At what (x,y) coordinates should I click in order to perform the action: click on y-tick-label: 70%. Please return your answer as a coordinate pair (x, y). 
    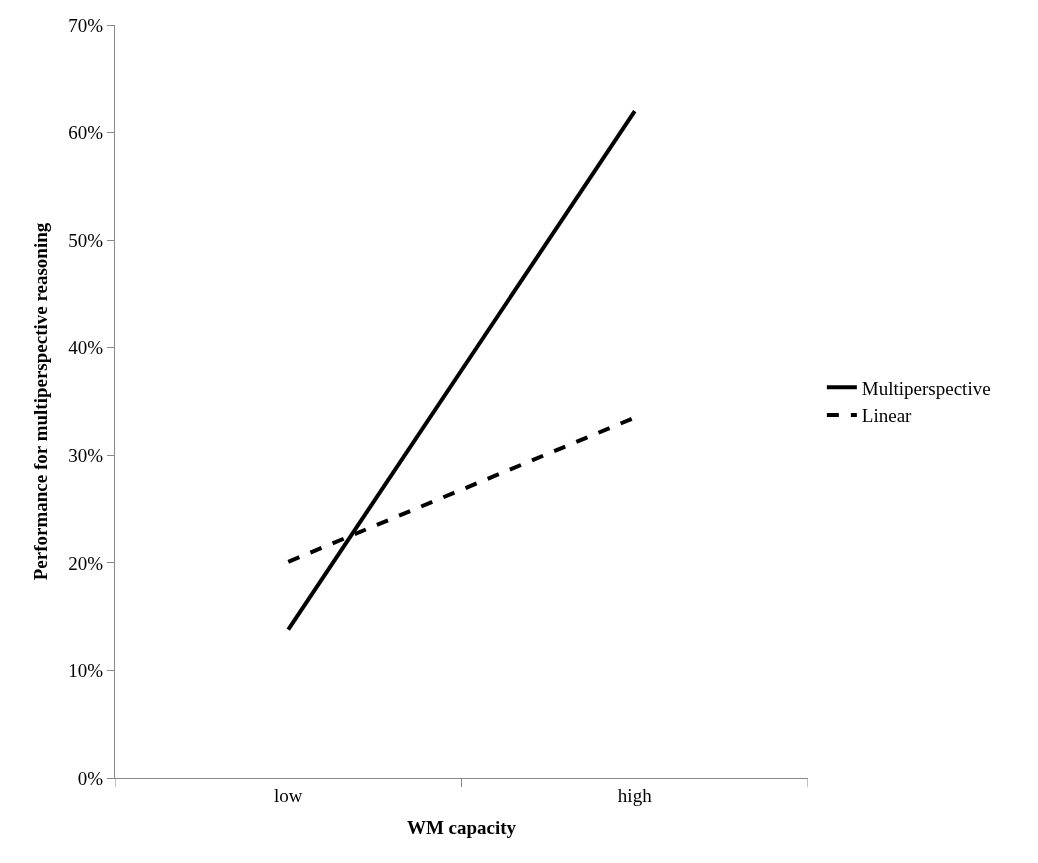
    Looking at the image, I should click on (86, 25).